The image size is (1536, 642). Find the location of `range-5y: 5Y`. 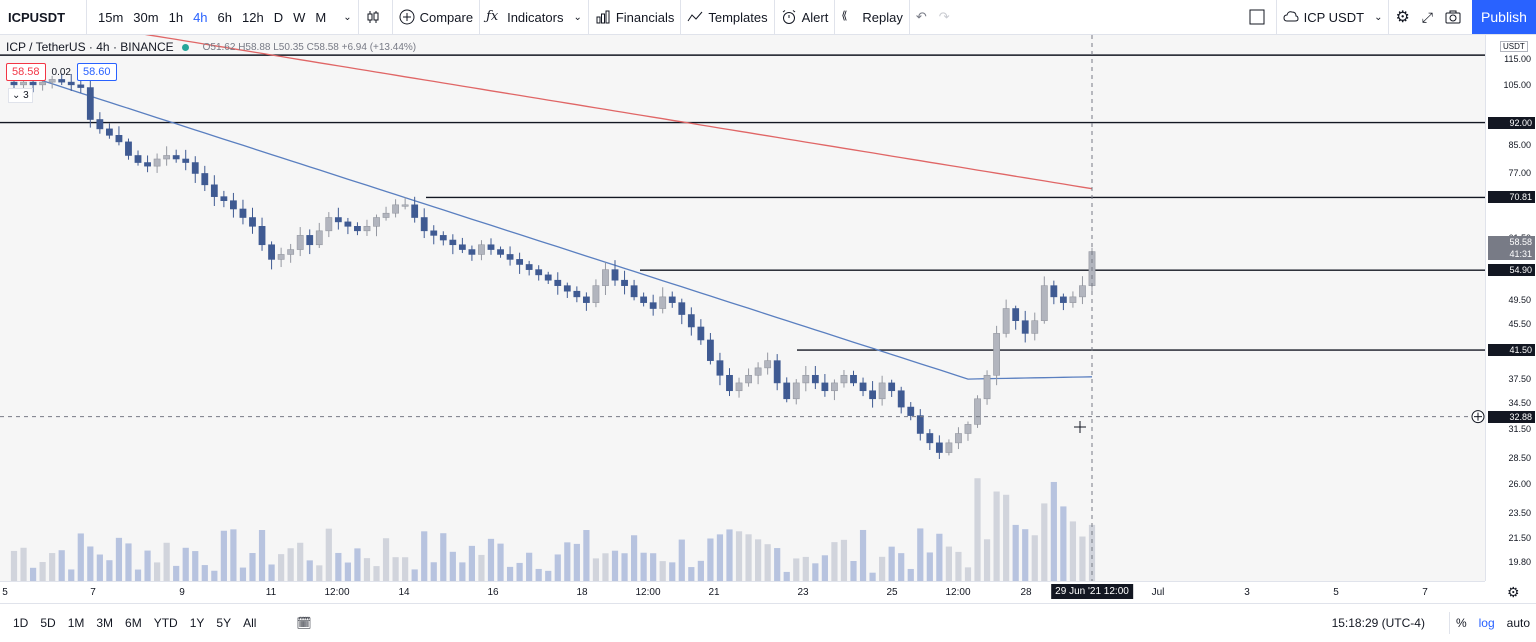

range-5y: 5Y is located at coordinates (224, 623).